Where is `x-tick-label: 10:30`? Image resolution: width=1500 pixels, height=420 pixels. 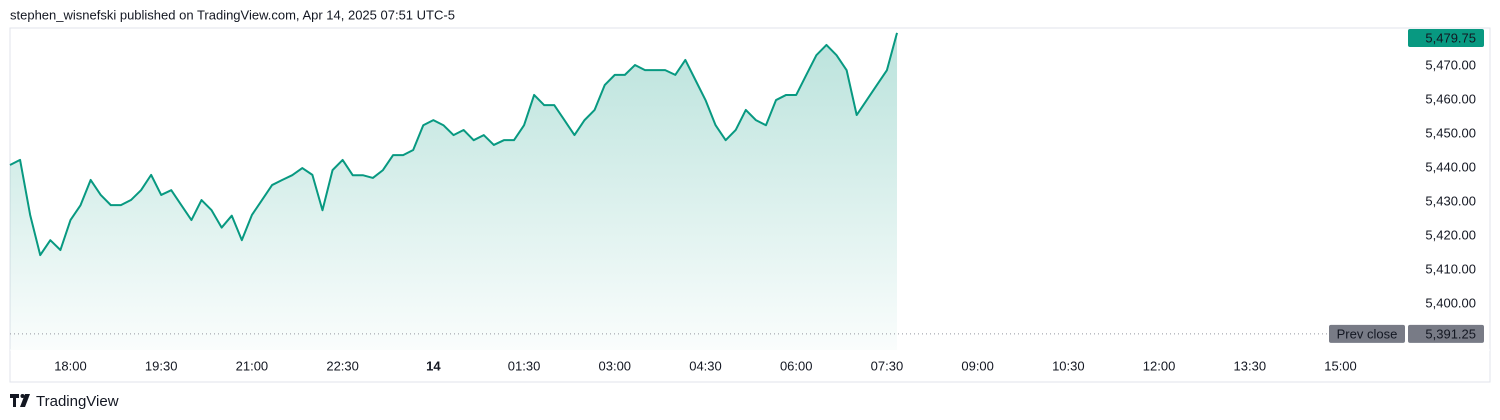
x-tick-label: 10:30 is located at coordinates (1068, 365).